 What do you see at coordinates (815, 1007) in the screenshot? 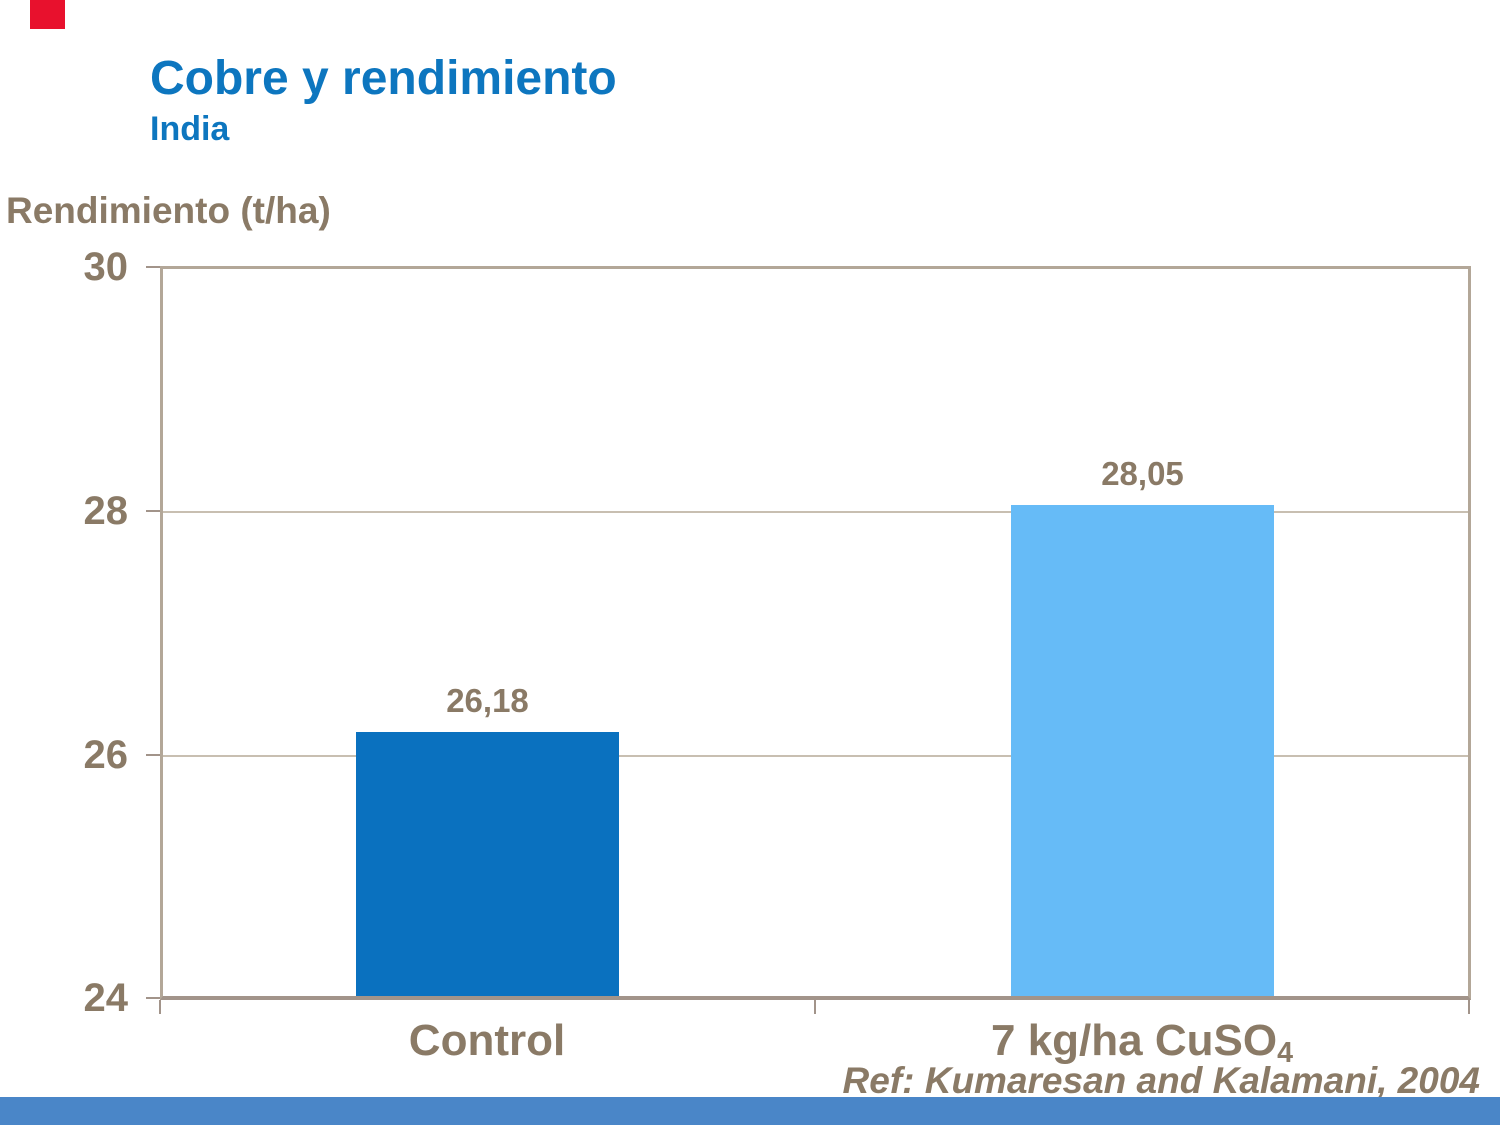
I see `x-tick-mark-middle` at bounding box center [815, 1007].